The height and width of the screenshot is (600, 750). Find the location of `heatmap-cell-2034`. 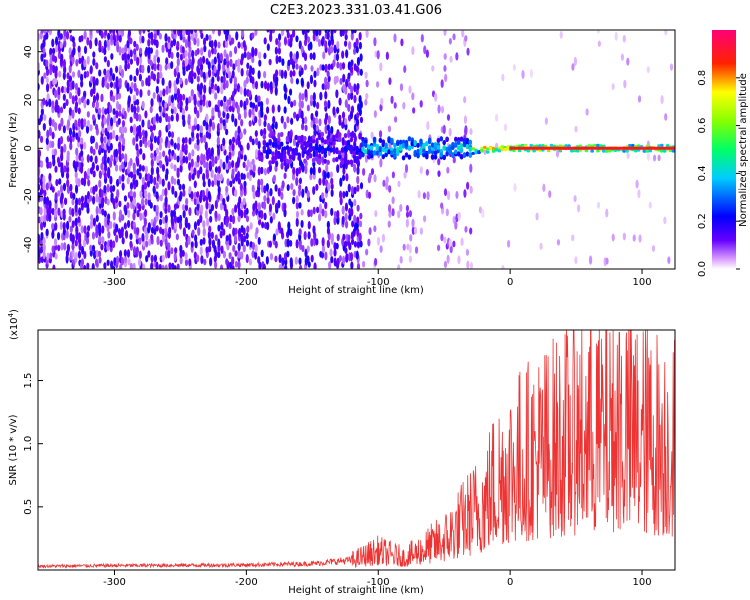

heatmap-cell-2034 is located at coordinates (308, 249).